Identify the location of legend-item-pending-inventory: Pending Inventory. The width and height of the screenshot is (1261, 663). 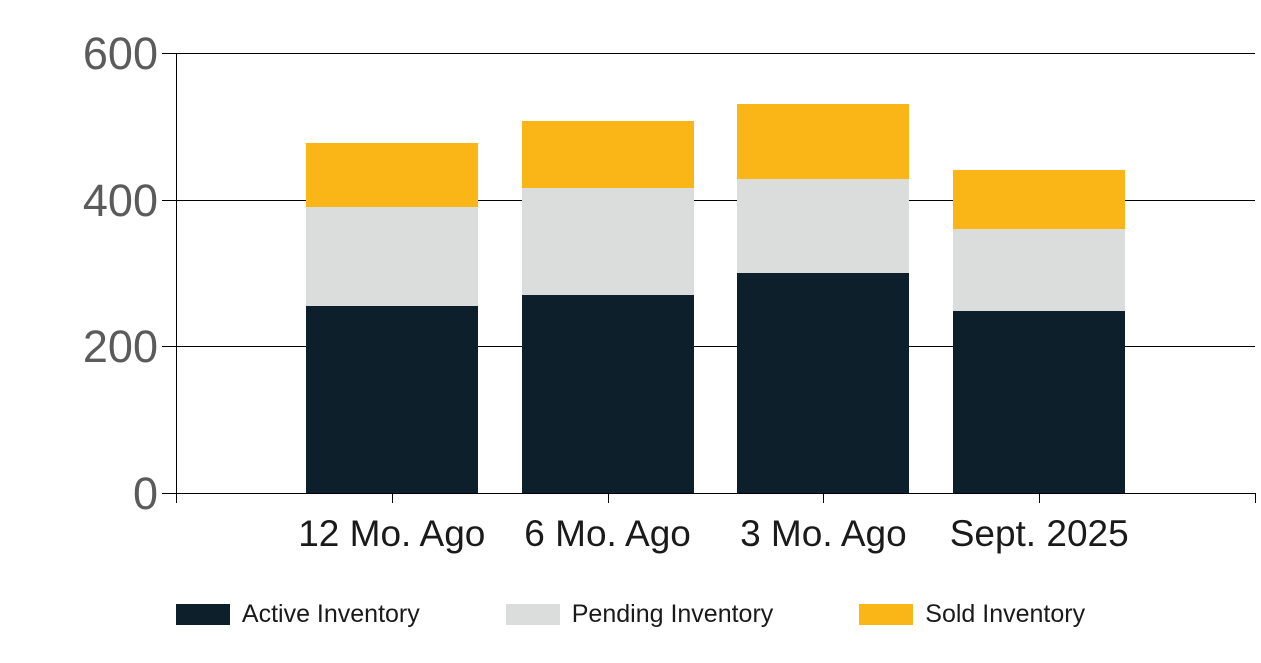
(639, 613).